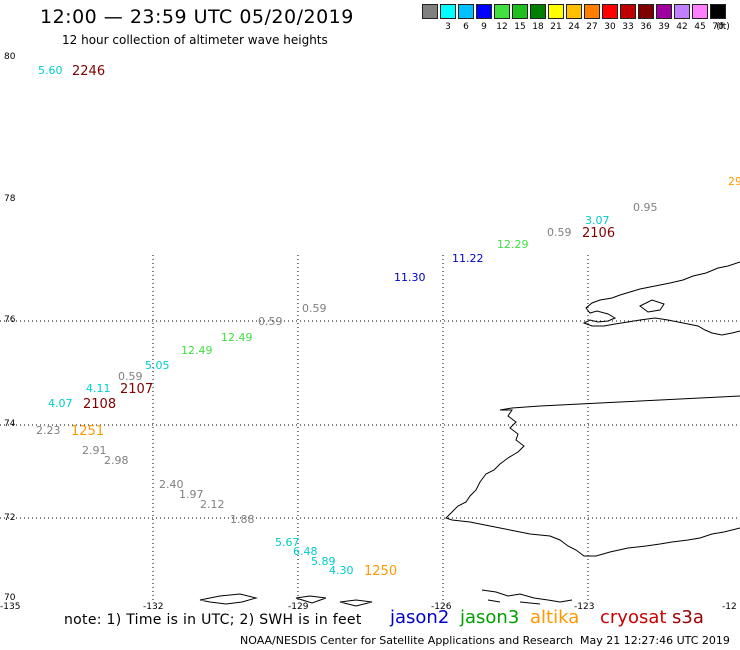 The image size is (740, 650). What do you see at coordinates (136, 389) in the screenshot?
I see `pass-time-label: 2107` at bounding box center [136, 389].